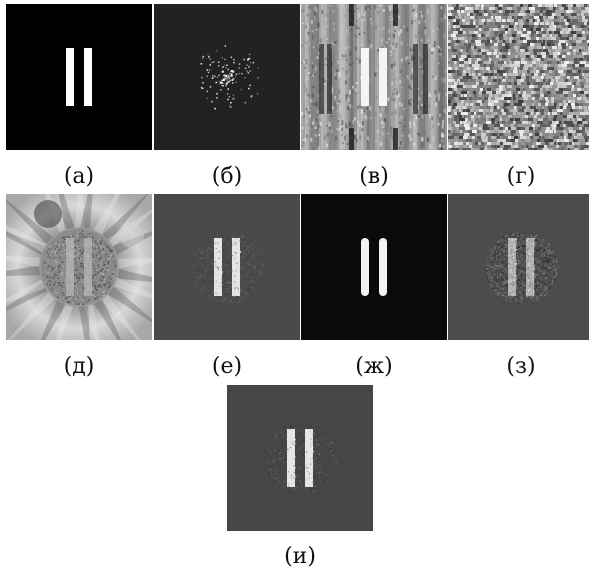 The width and height of the screenshot is (589, 579). What do you see at coordinates (374, 267) in the screenshot?
I see `panel-zh-smooth-reconstruction` at bounding box center [374, 267].